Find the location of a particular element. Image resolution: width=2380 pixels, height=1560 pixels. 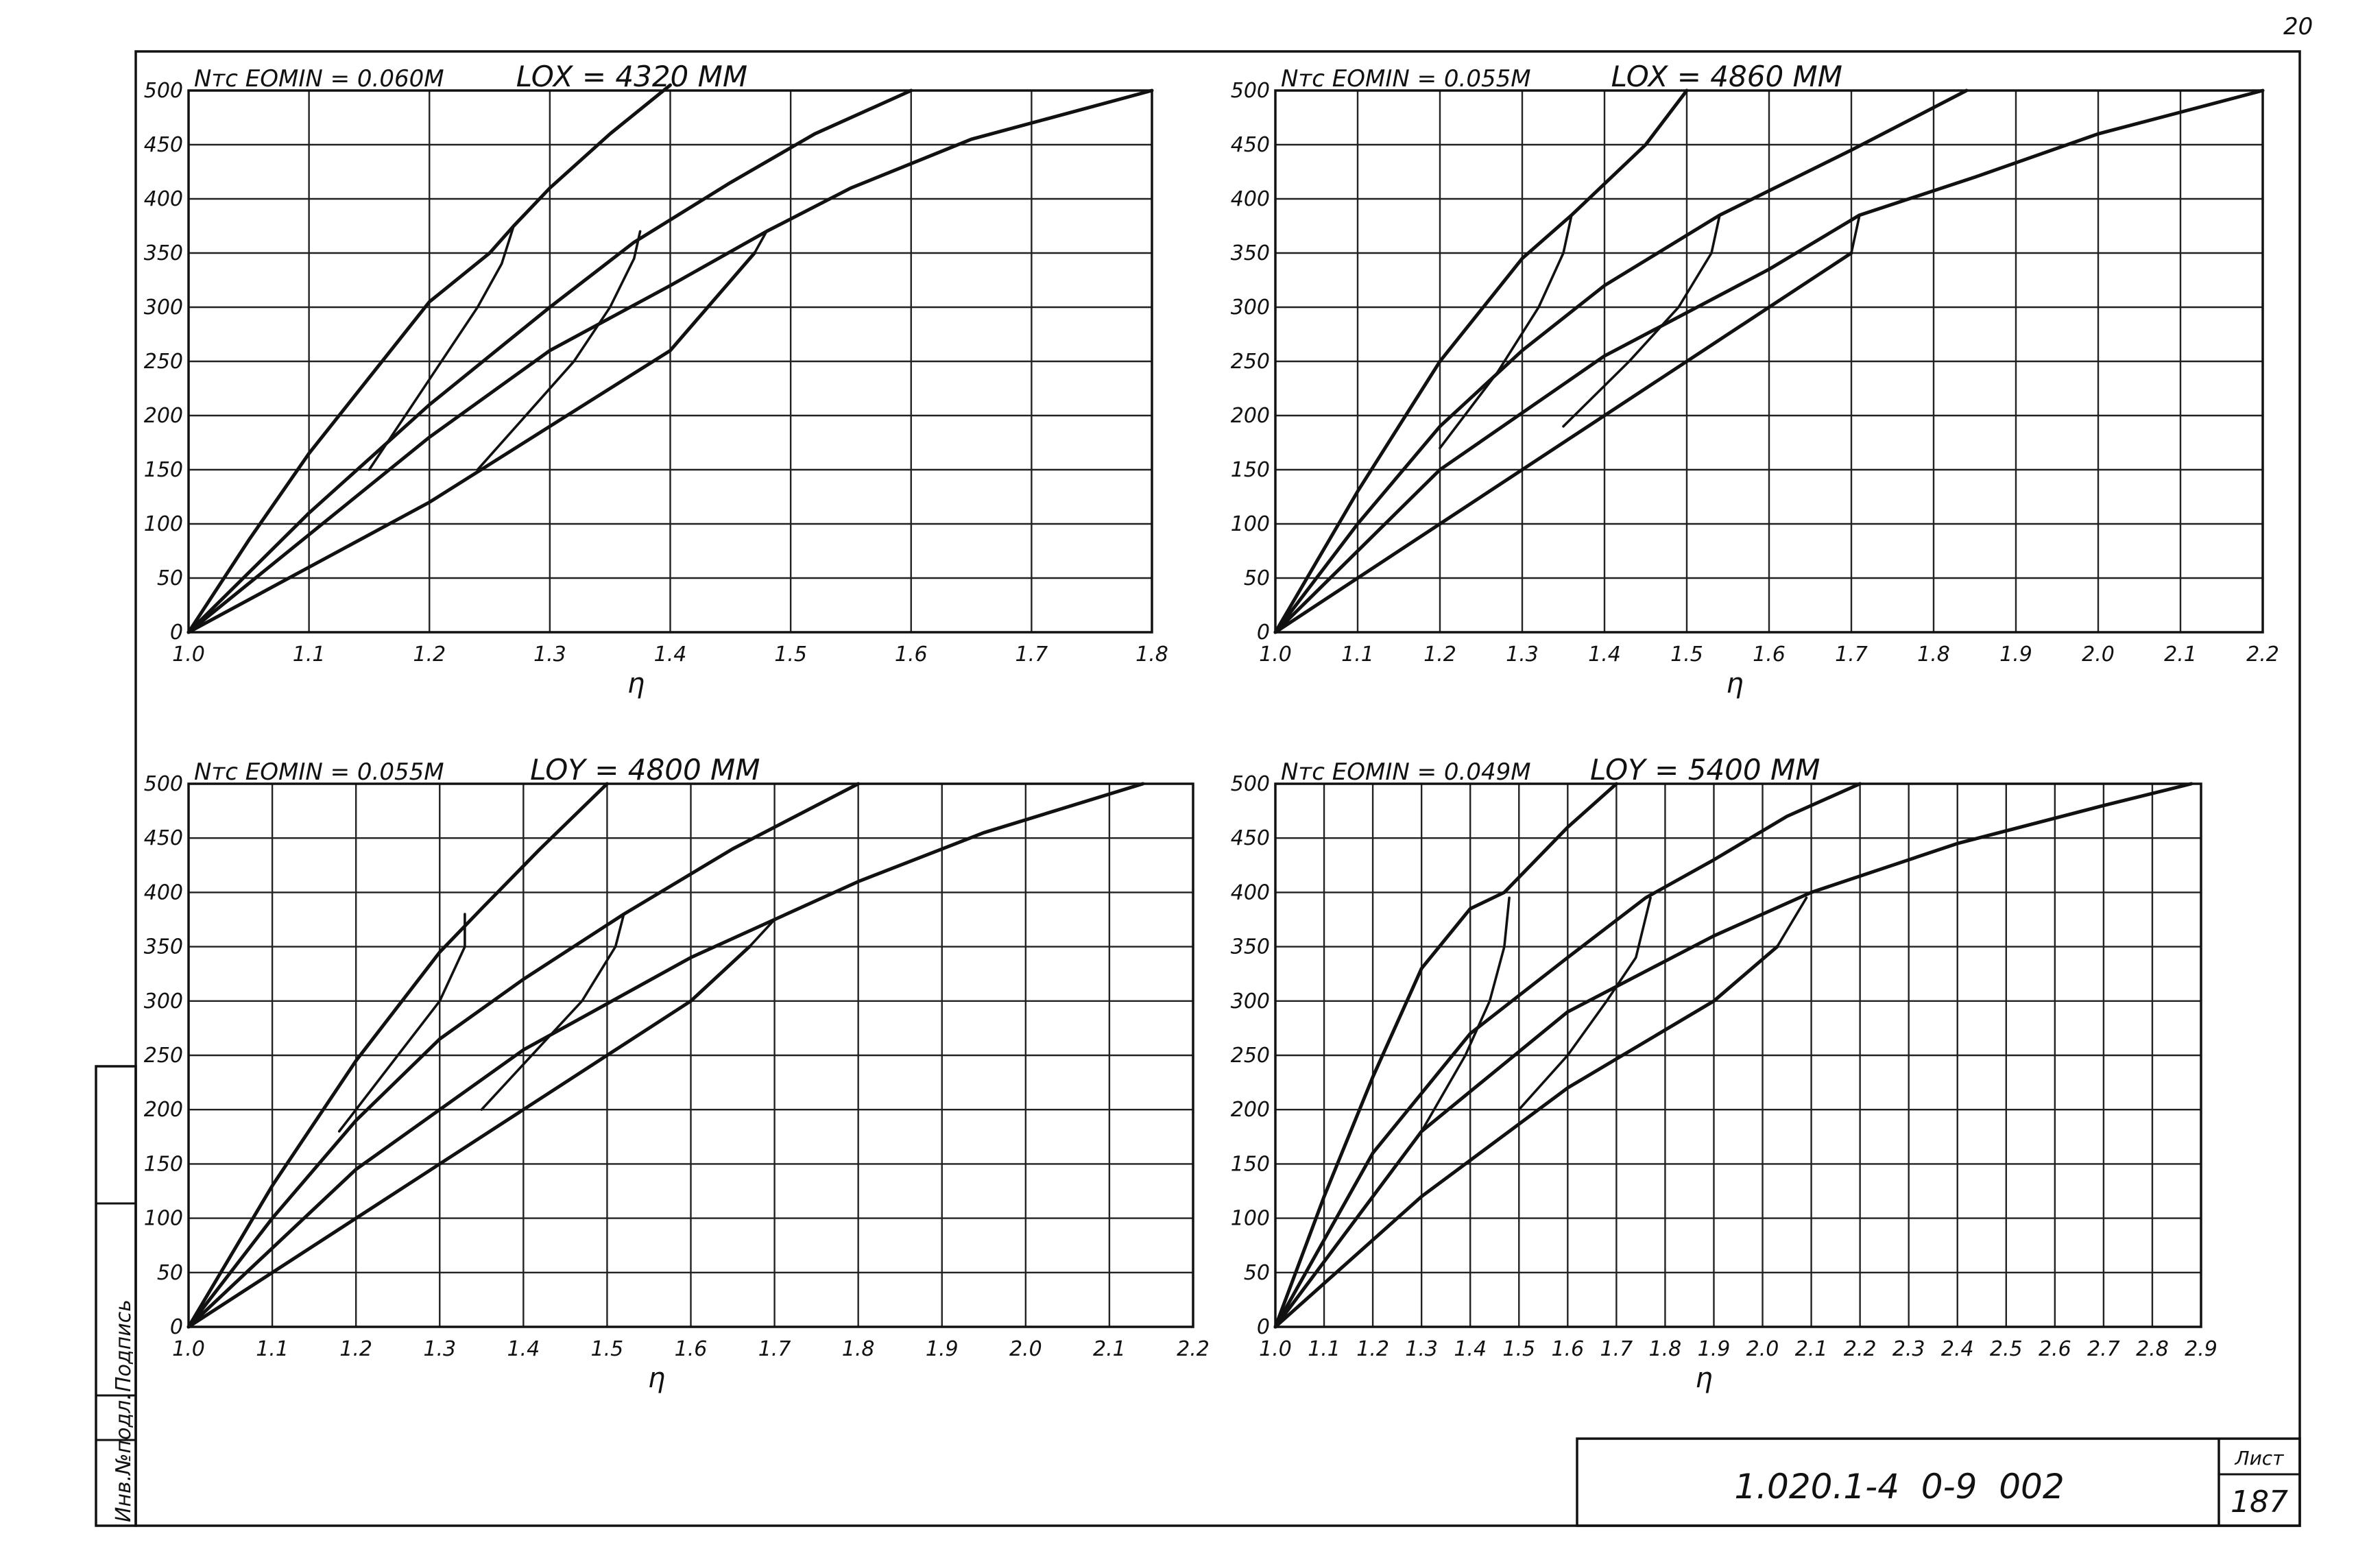

chart-header-right: LOY = 4800 MM is located at coordinates (645, 770).